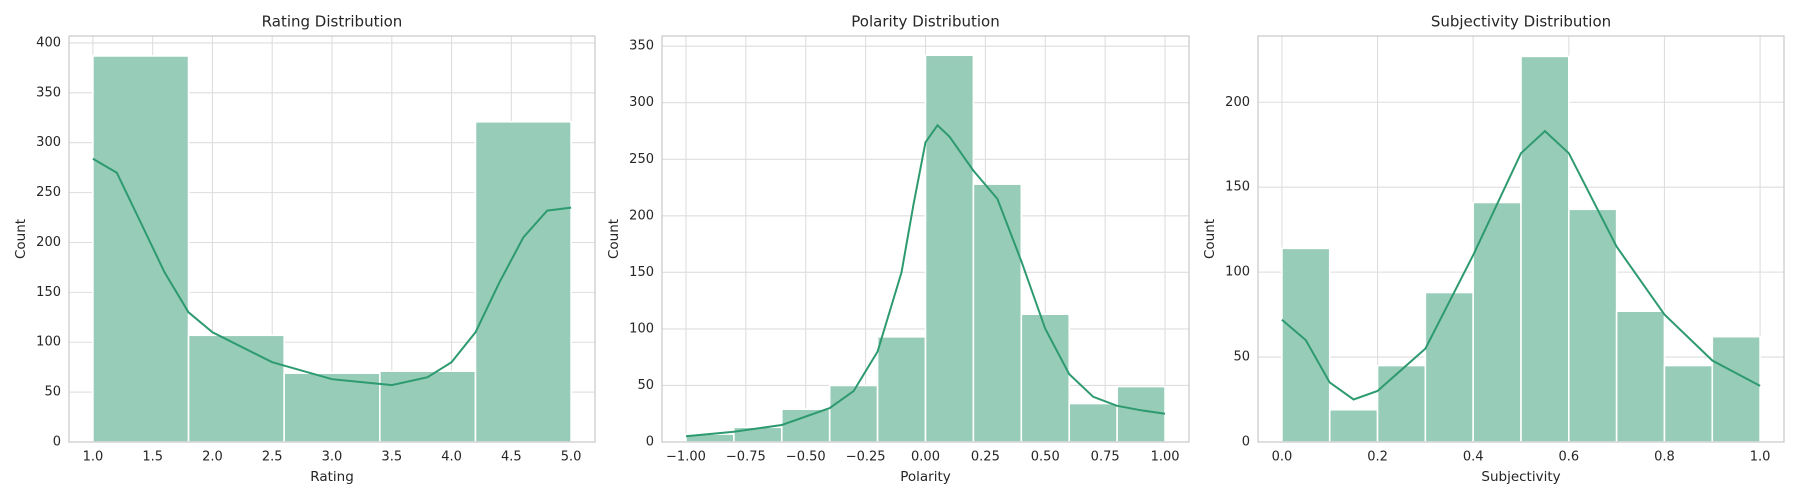 Image resolution: width=1800 pixels, height=500 pixels. I want to click on chart-title: Polarity Distribution, so click(925, 22).